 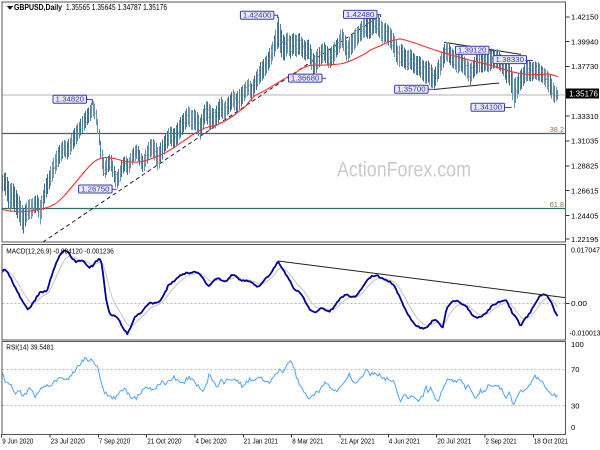 I want to click on svg-text:1.35565 1.35645 1.34787 1.3517: 1.35565 1.35645 1.34787 1.35176, so click(x=116, y=7).